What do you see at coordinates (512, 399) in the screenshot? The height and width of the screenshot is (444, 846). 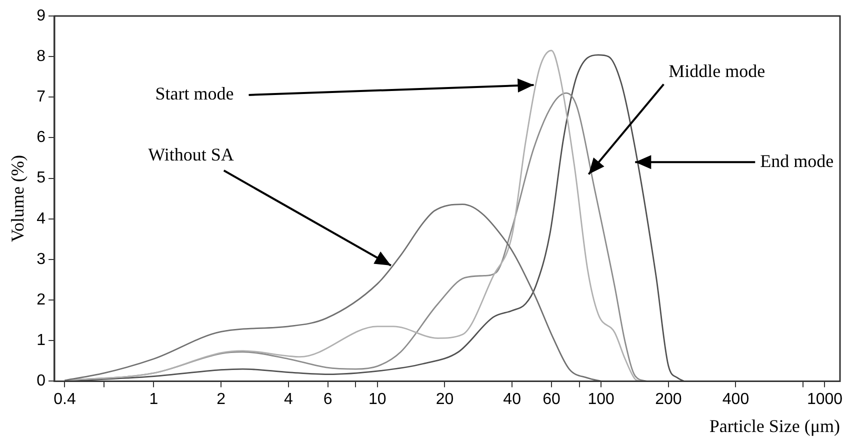 I see `x-tick-label: 40` at bounding box center [512, 399].